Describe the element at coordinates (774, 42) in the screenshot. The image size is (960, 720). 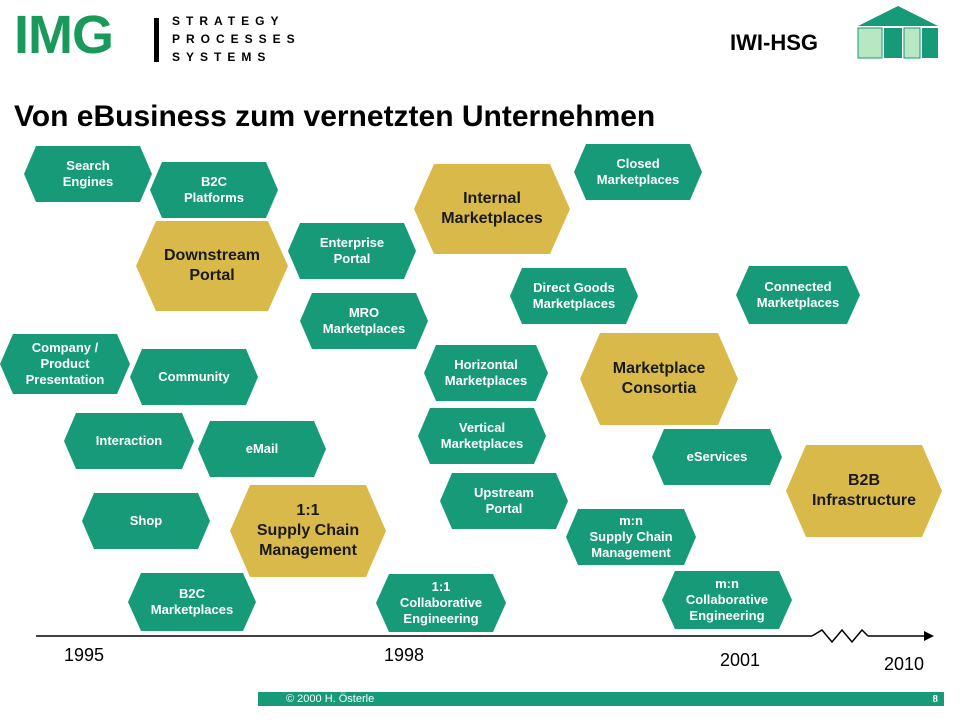
I see `institute-label: IWI-HSG` at that location.